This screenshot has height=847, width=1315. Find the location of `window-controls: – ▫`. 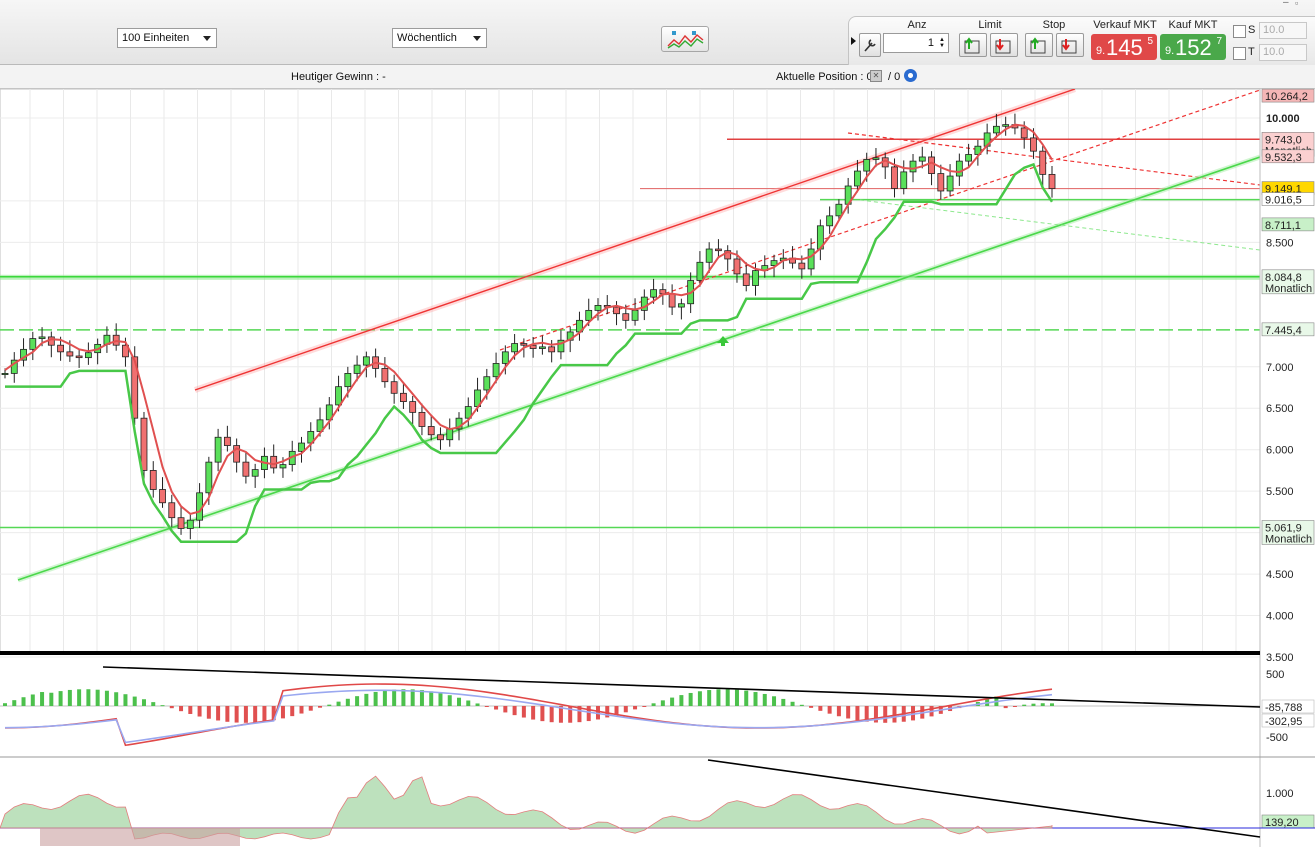

window-controls: – ▫ is located at coordinates (1296, 5).